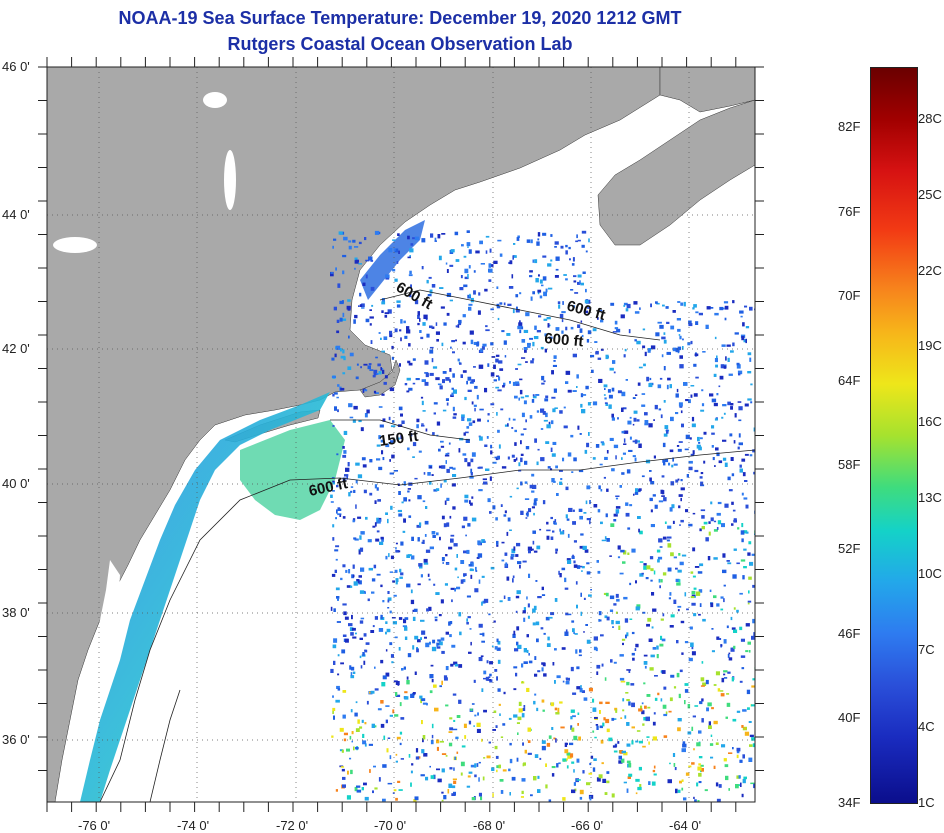  What do you see at coordinates (94, 825) in the screenshot?
I see `lon-label: -76 0'` at bounding box center [94, 825].